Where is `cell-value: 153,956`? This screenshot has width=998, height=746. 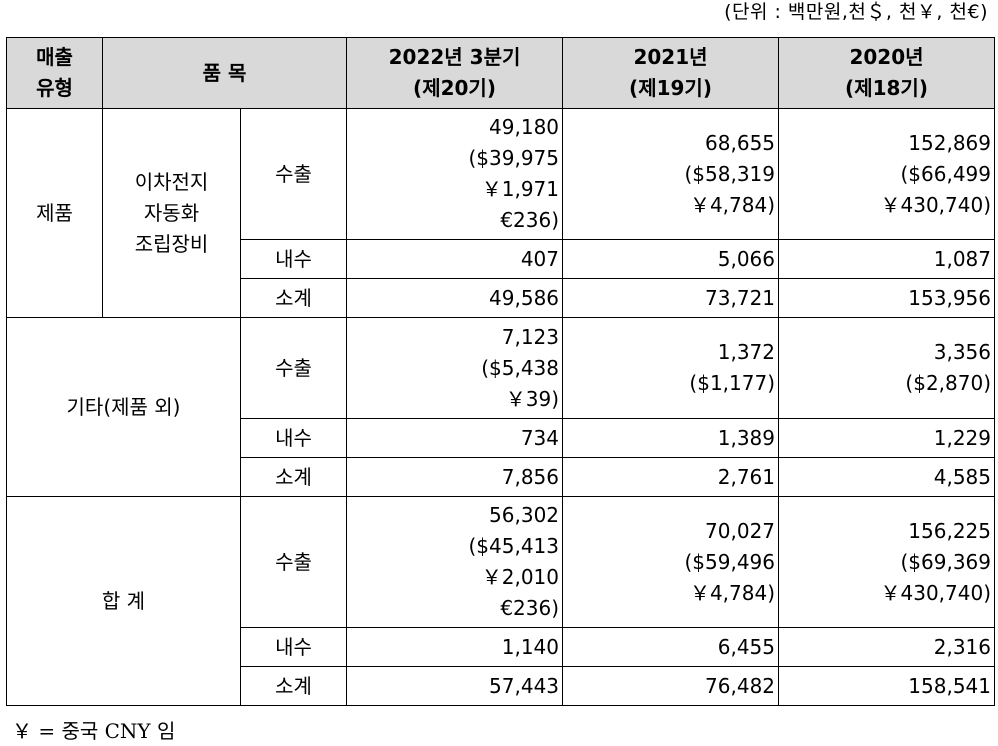
cell-value: 153,956 is located at coordinates (887, 298).